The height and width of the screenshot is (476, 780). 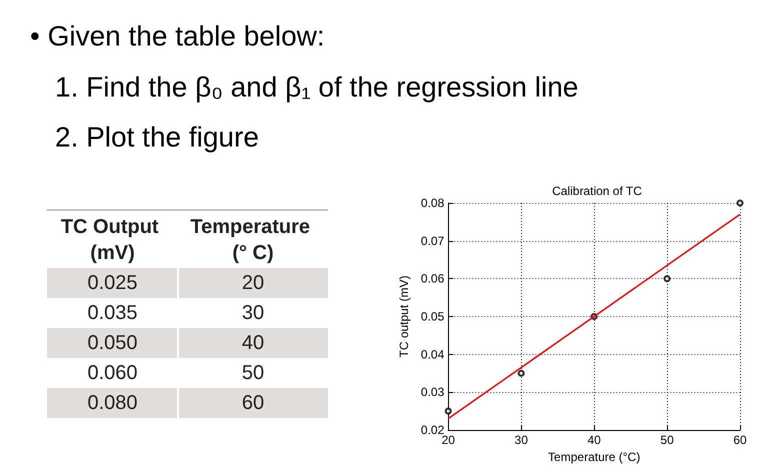 I want to click on x-axis-title: Temperature (°C), so click(x=594, y=457).